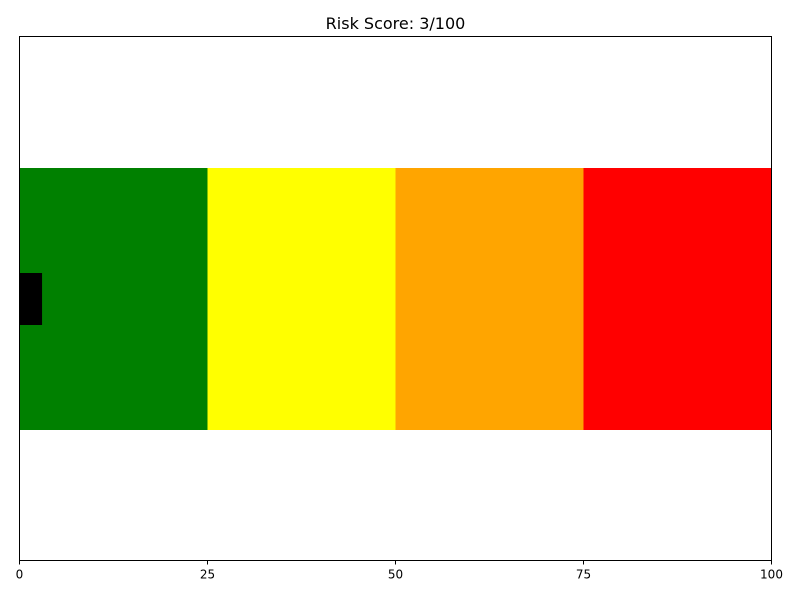 The image size is (800, 604). I want to click on x-tick-label-100: 100, so click(771, 575).